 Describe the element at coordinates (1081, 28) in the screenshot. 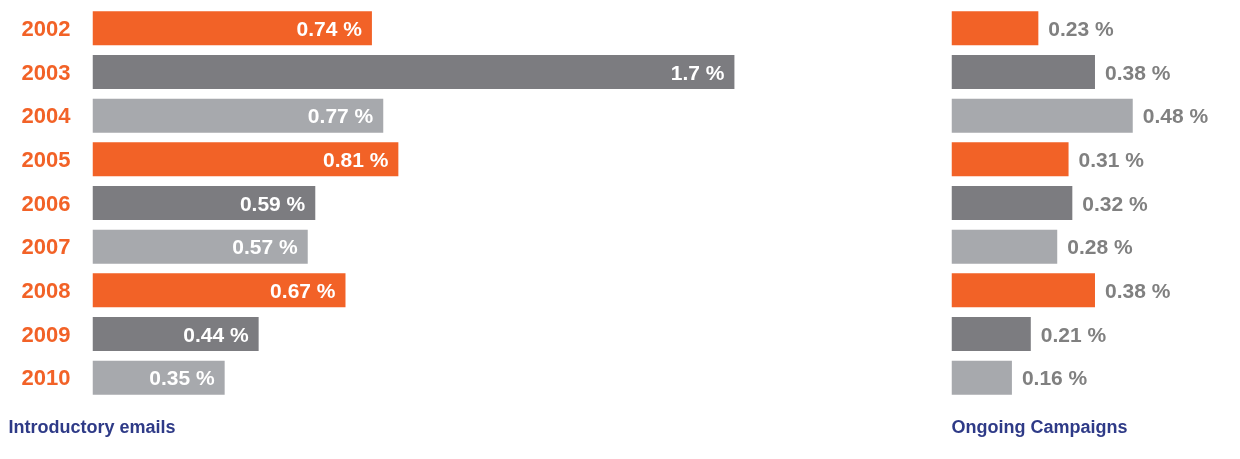

I see `data-label: 0.23 %` at that location.